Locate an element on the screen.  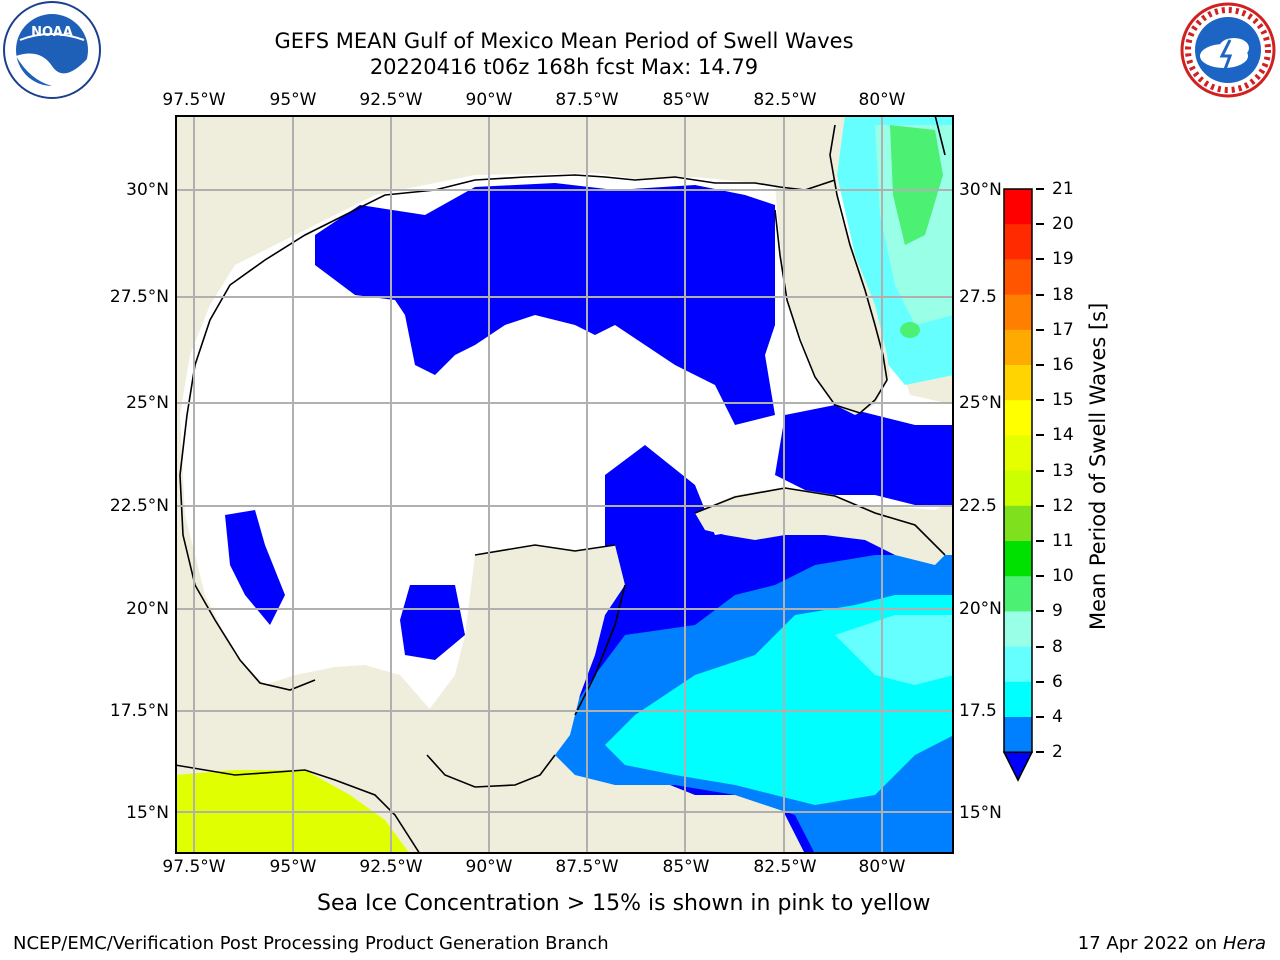
colorbar-tick-label: 18 is located at coordinates (1063, 294).